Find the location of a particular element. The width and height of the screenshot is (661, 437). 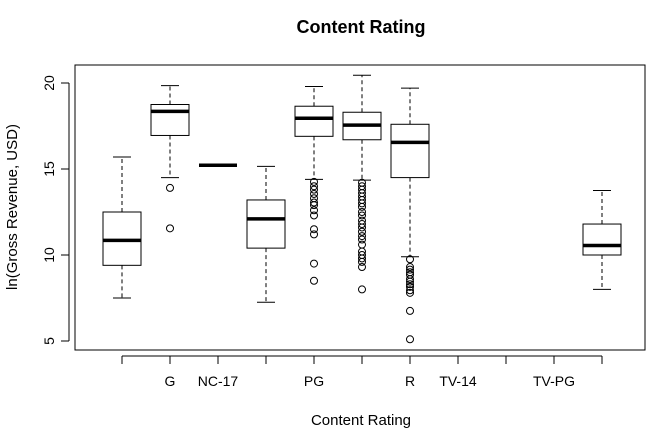

y-tick-label: 20 is located at coordinates (49, 83).